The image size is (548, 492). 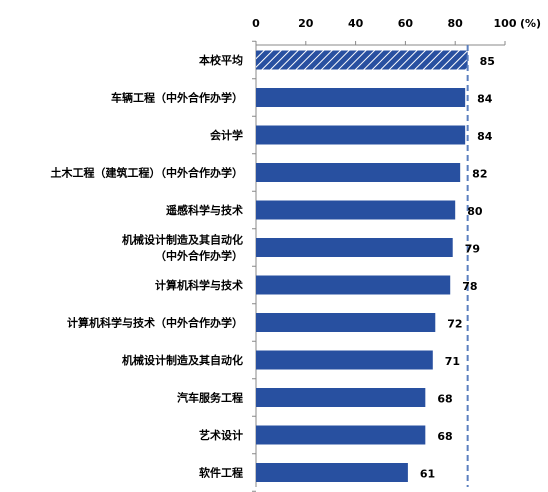 I want to click on data-label: 72, so click(x=454, y=324).